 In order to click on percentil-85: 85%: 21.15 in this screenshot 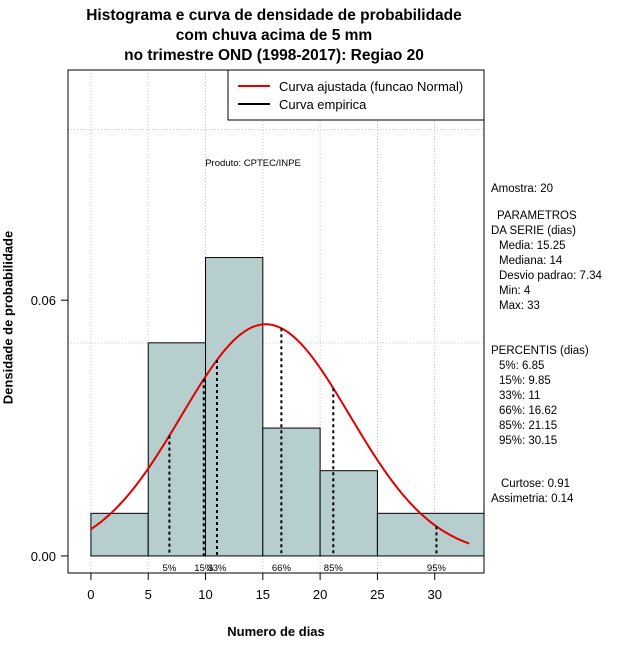, I will do `click(528, 426)`.